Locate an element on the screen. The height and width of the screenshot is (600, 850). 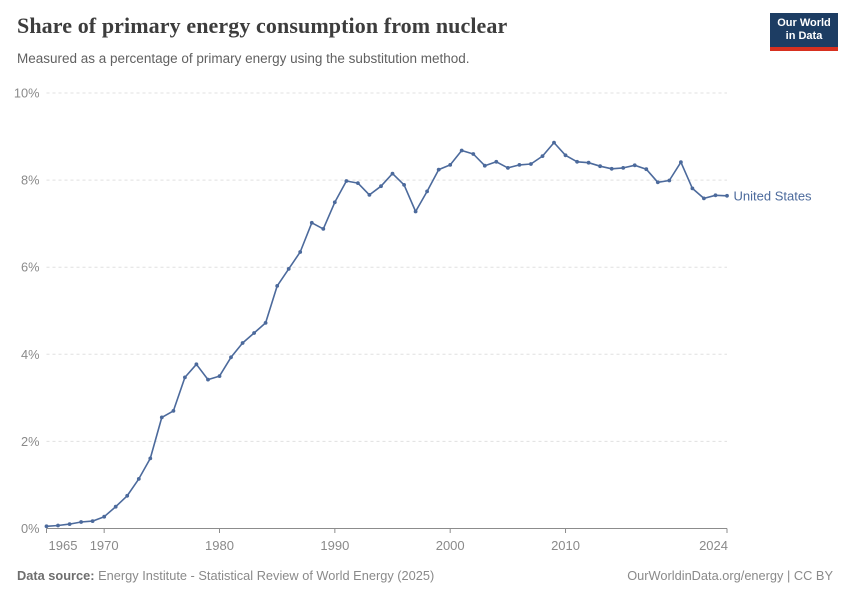
x-tick-label-1990: 1990 is located at coordinates (334, 545).